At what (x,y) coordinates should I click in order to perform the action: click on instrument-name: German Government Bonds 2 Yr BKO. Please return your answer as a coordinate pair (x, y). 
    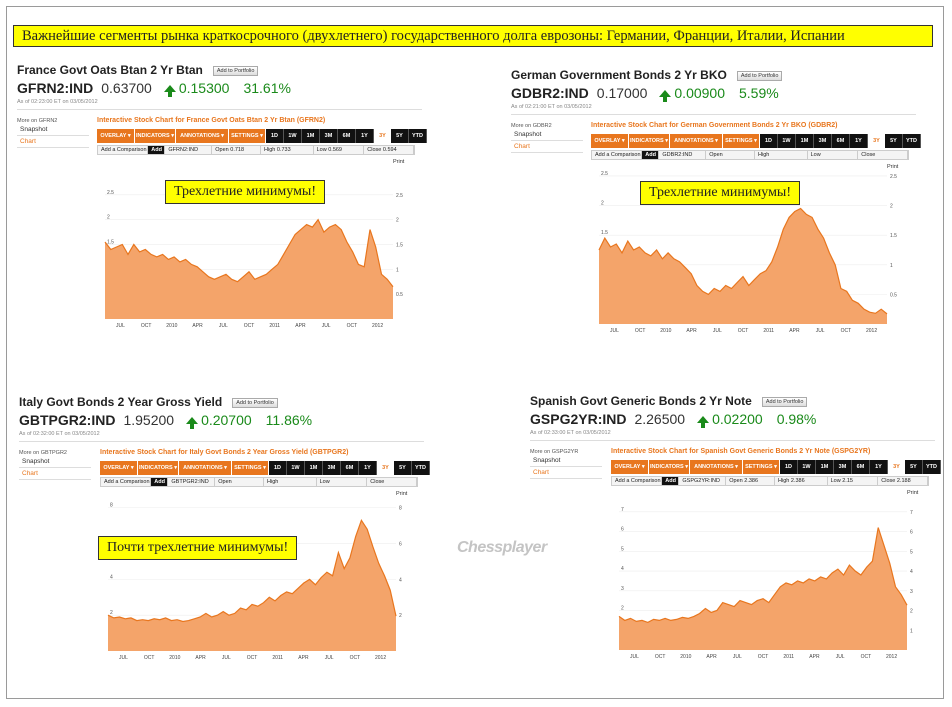
    Looking at the image, I should click on (619, 75).